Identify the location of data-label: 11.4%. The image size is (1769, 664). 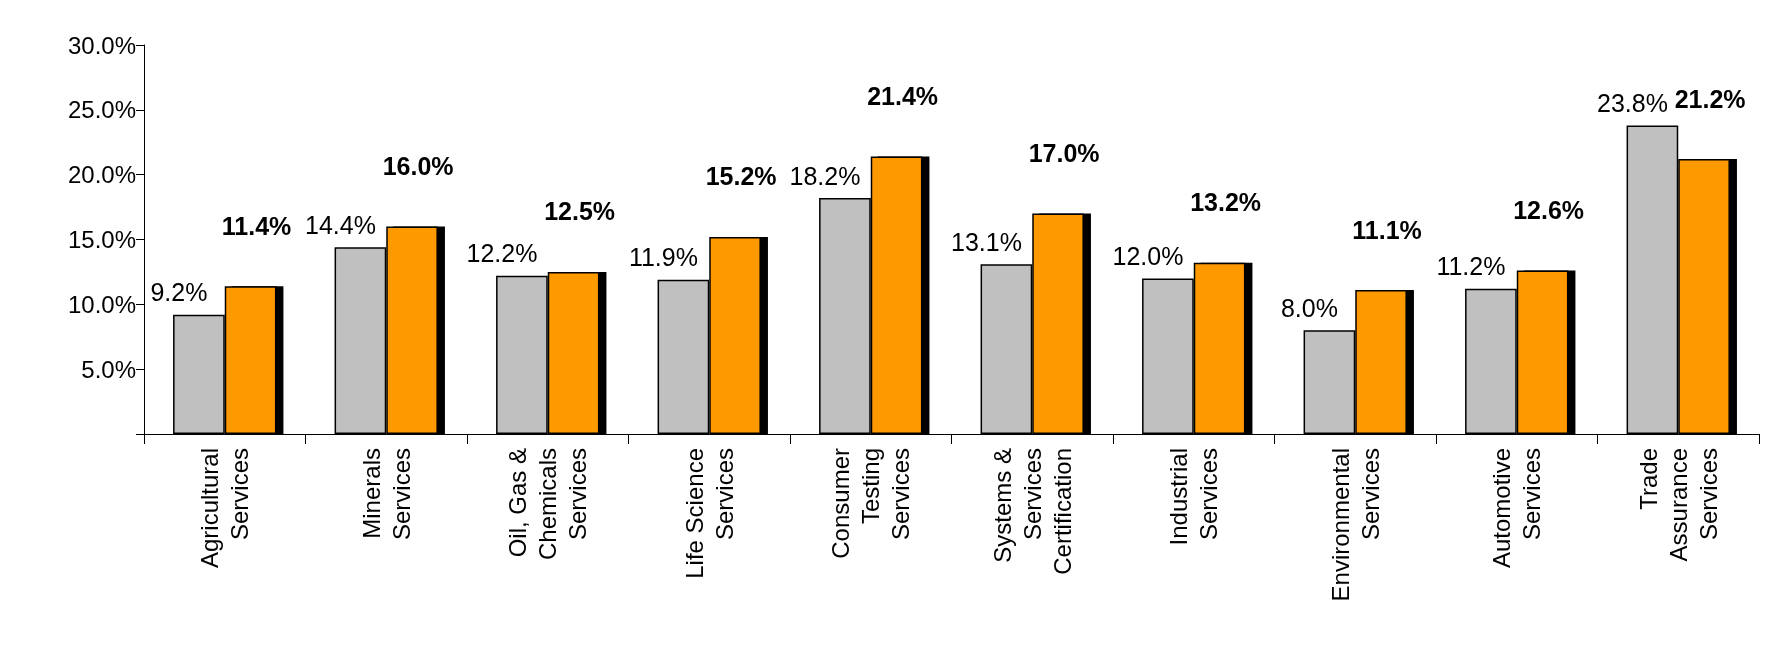
(256, 225).